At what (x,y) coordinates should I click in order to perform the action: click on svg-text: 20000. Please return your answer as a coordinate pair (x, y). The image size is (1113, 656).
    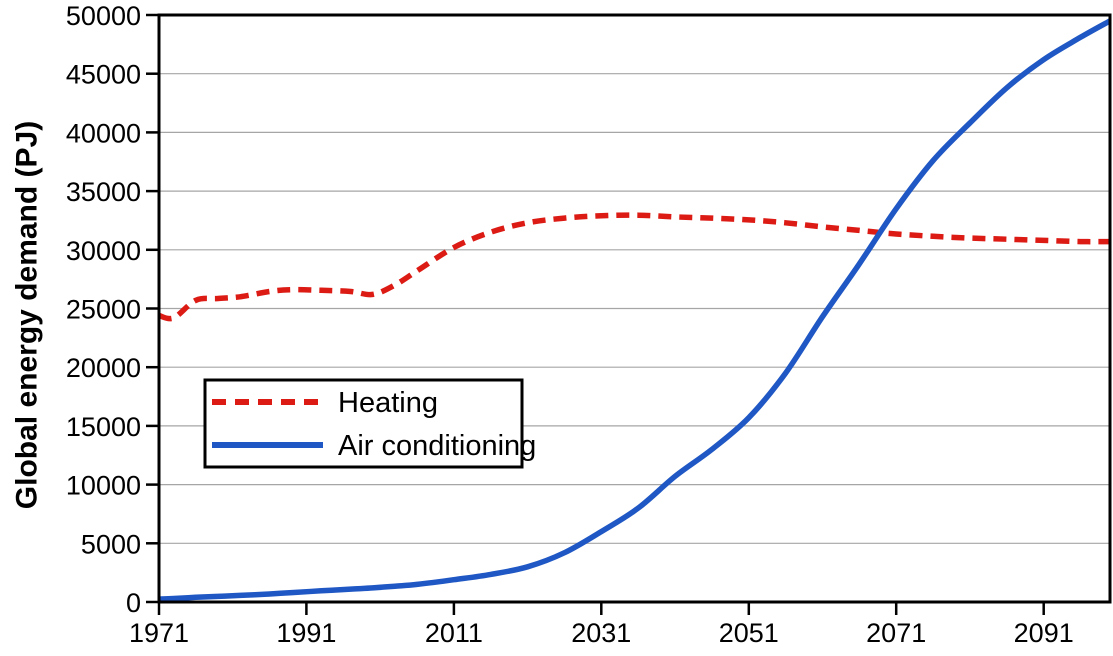
    Looking at the image, I should click on (103, 368).